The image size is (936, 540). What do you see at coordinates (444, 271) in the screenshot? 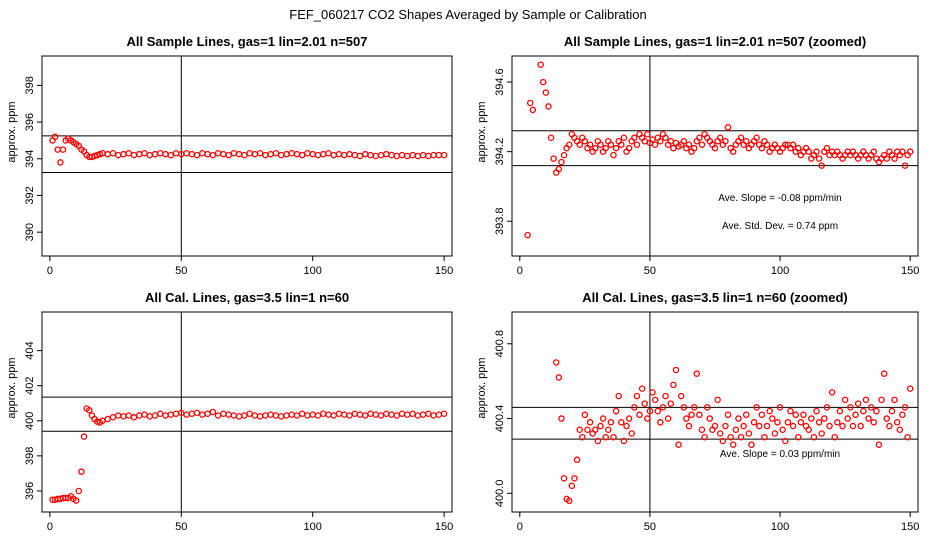
I see `x-tick-label: 150` at bounding box center [444, 271].